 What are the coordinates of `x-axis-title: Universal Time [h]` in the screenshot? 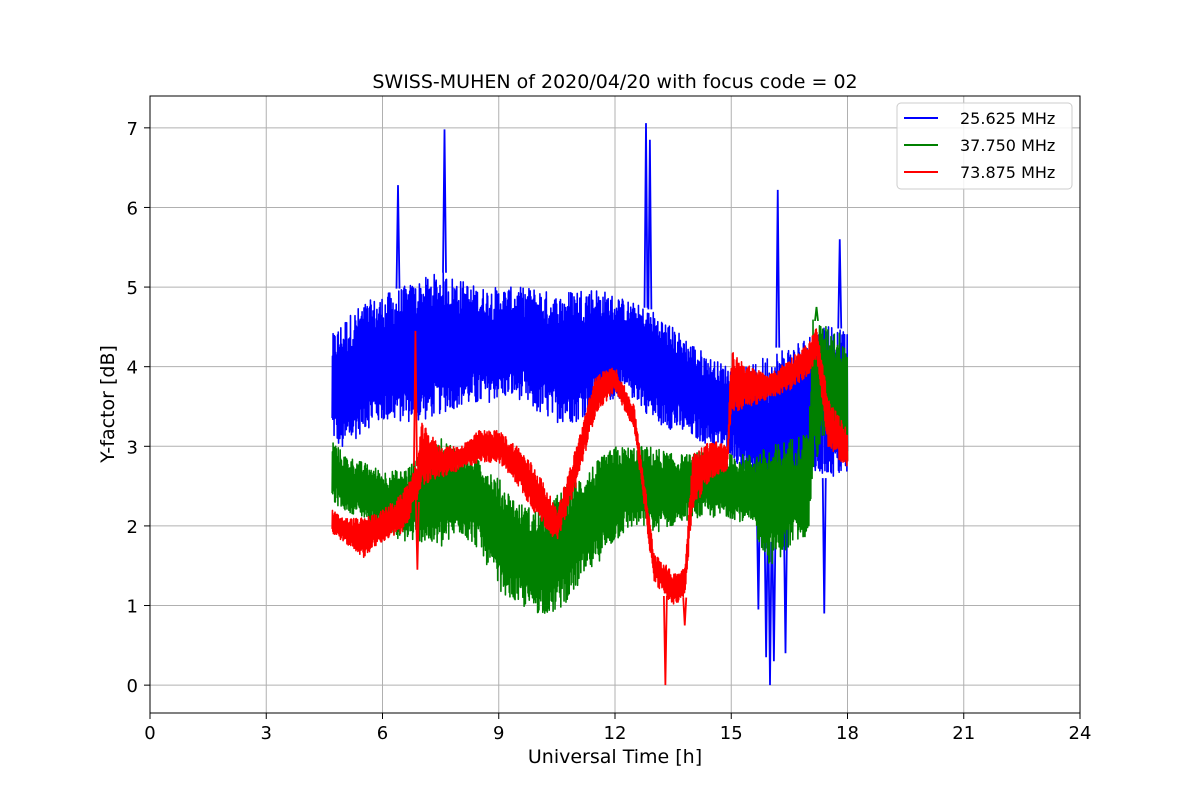 It's located at (615, 757).